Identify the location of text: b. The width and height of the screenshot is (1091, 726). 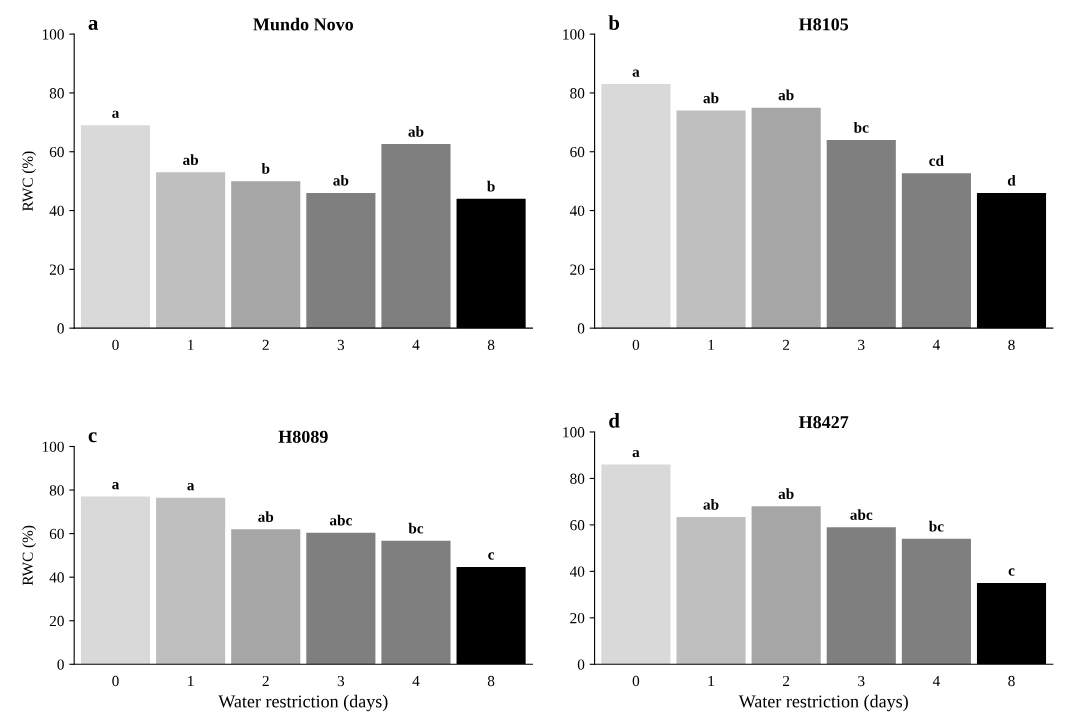
(614, 22).